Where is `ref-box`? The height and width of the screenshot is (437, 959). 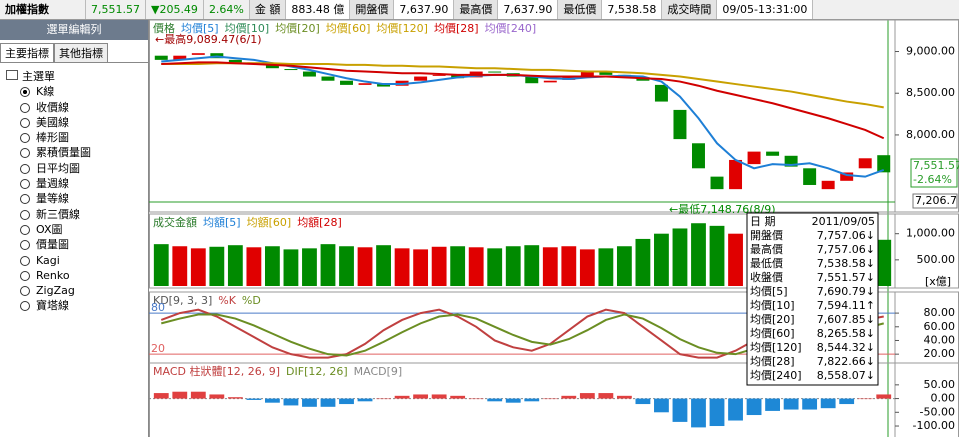
ref-box is located at coordinates (935, 201).